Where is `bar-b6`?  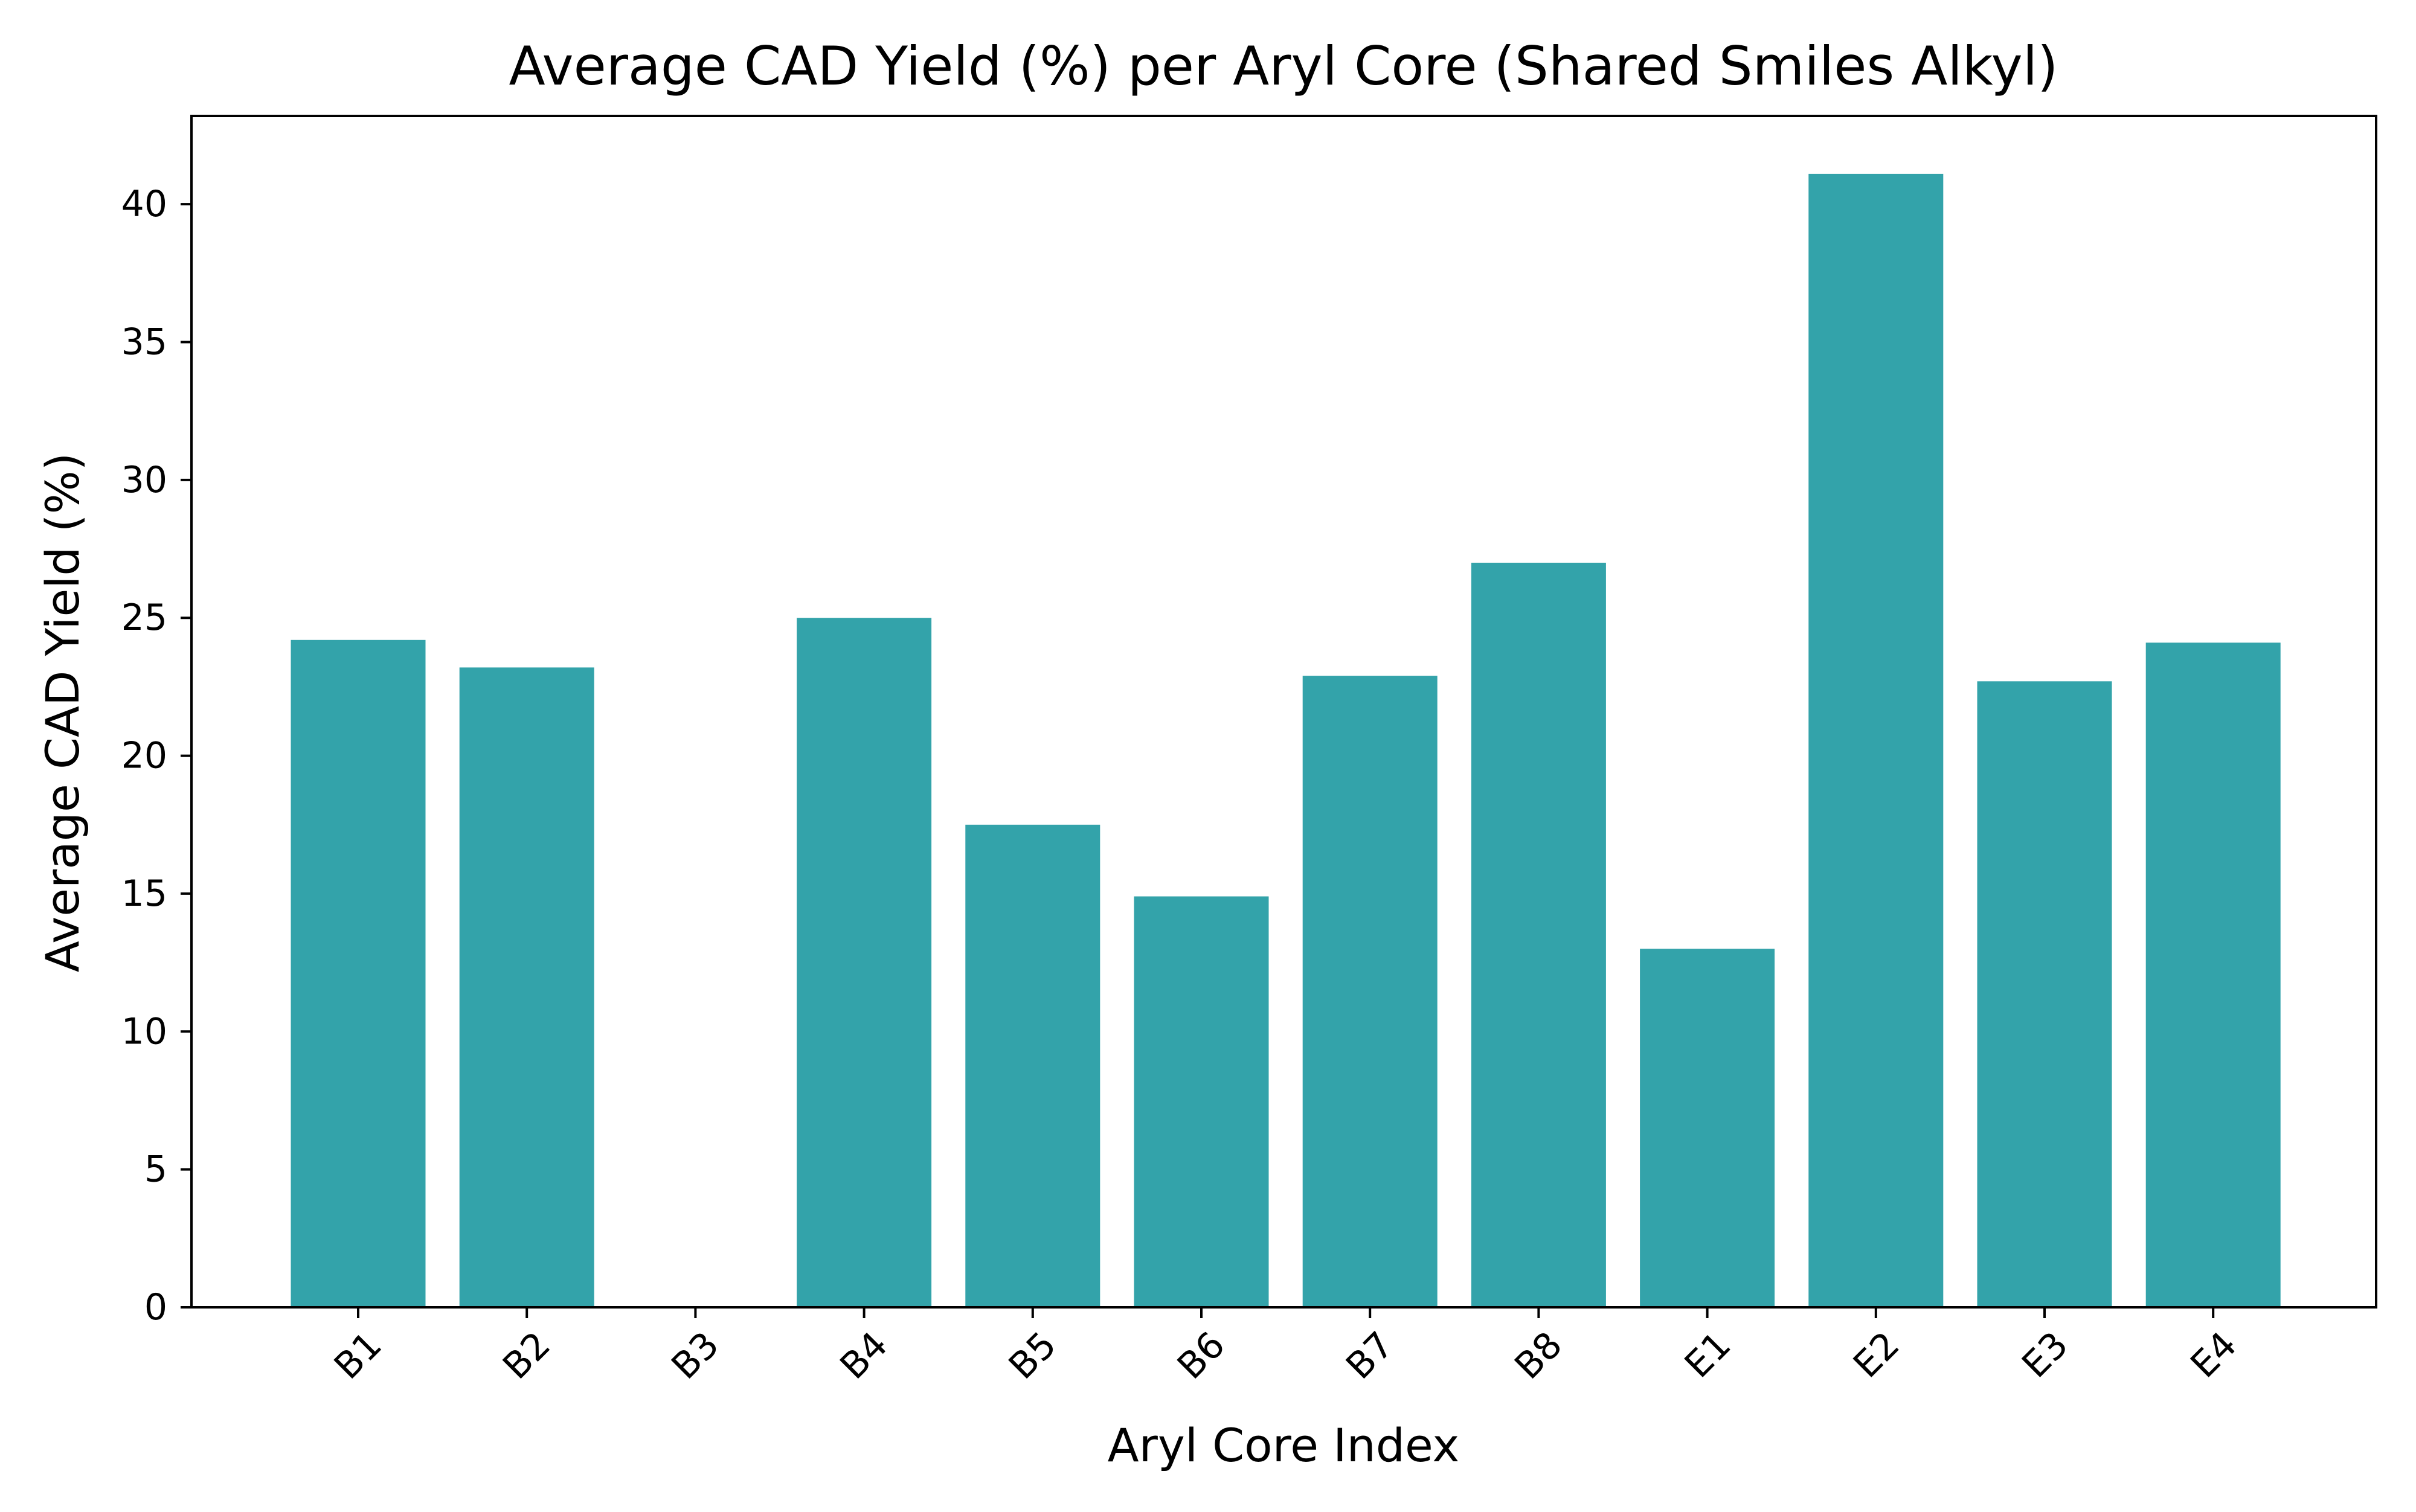 bar-b6 is located at coordinates (1201, 1101).